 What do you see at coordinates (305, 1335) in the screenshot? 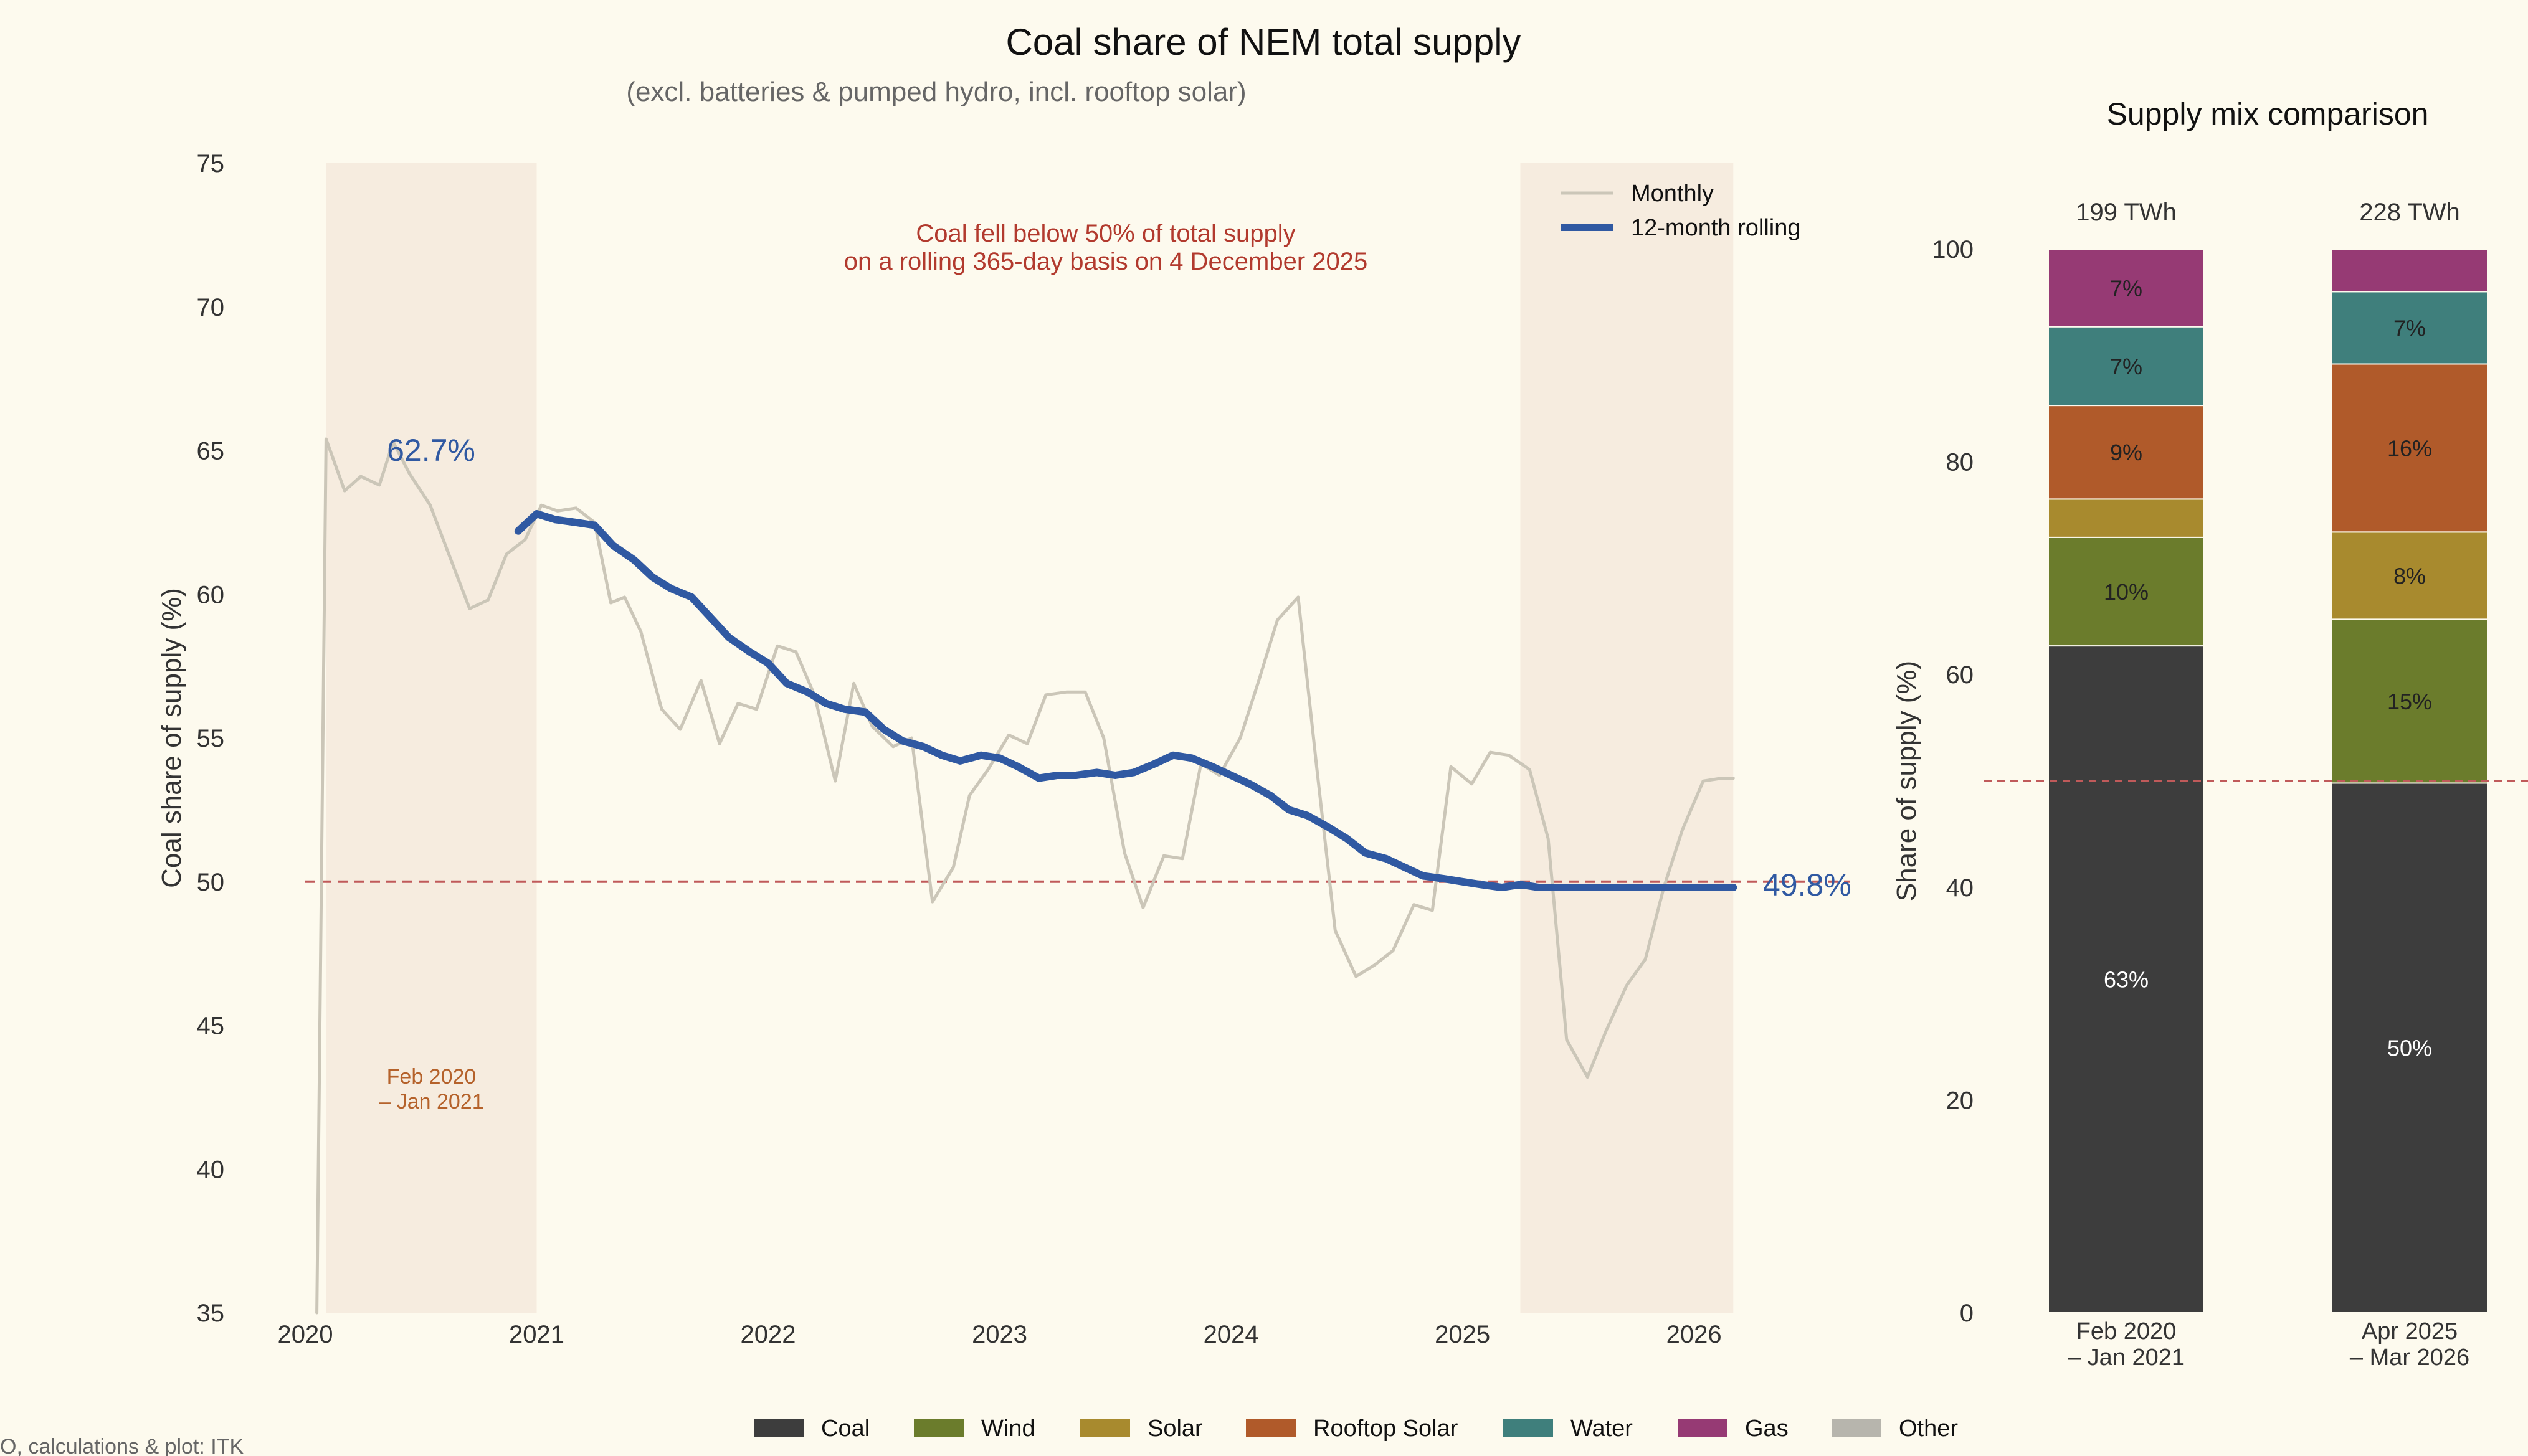
I see `x-tick-label: 2020` at bounding box center [305, 1335].